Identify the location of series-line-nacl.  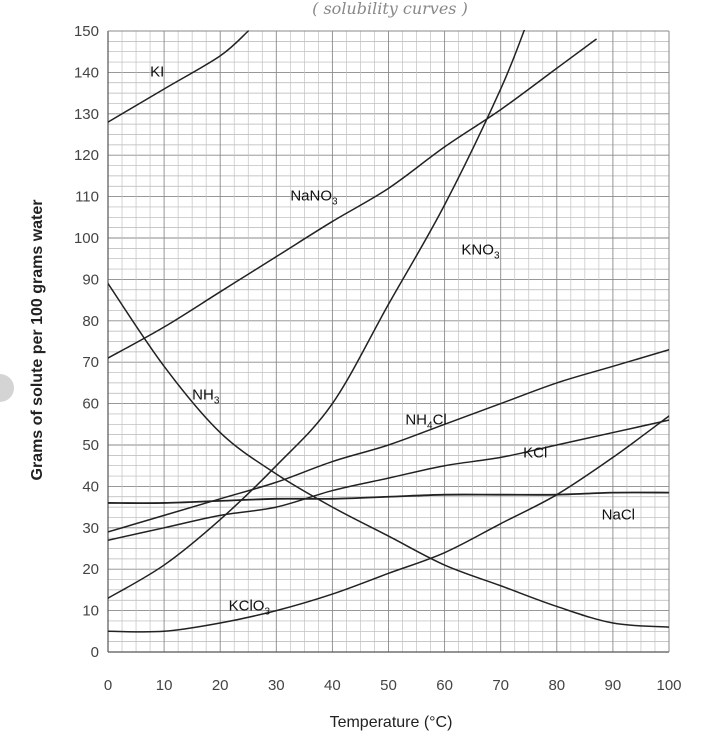
(388, 498).